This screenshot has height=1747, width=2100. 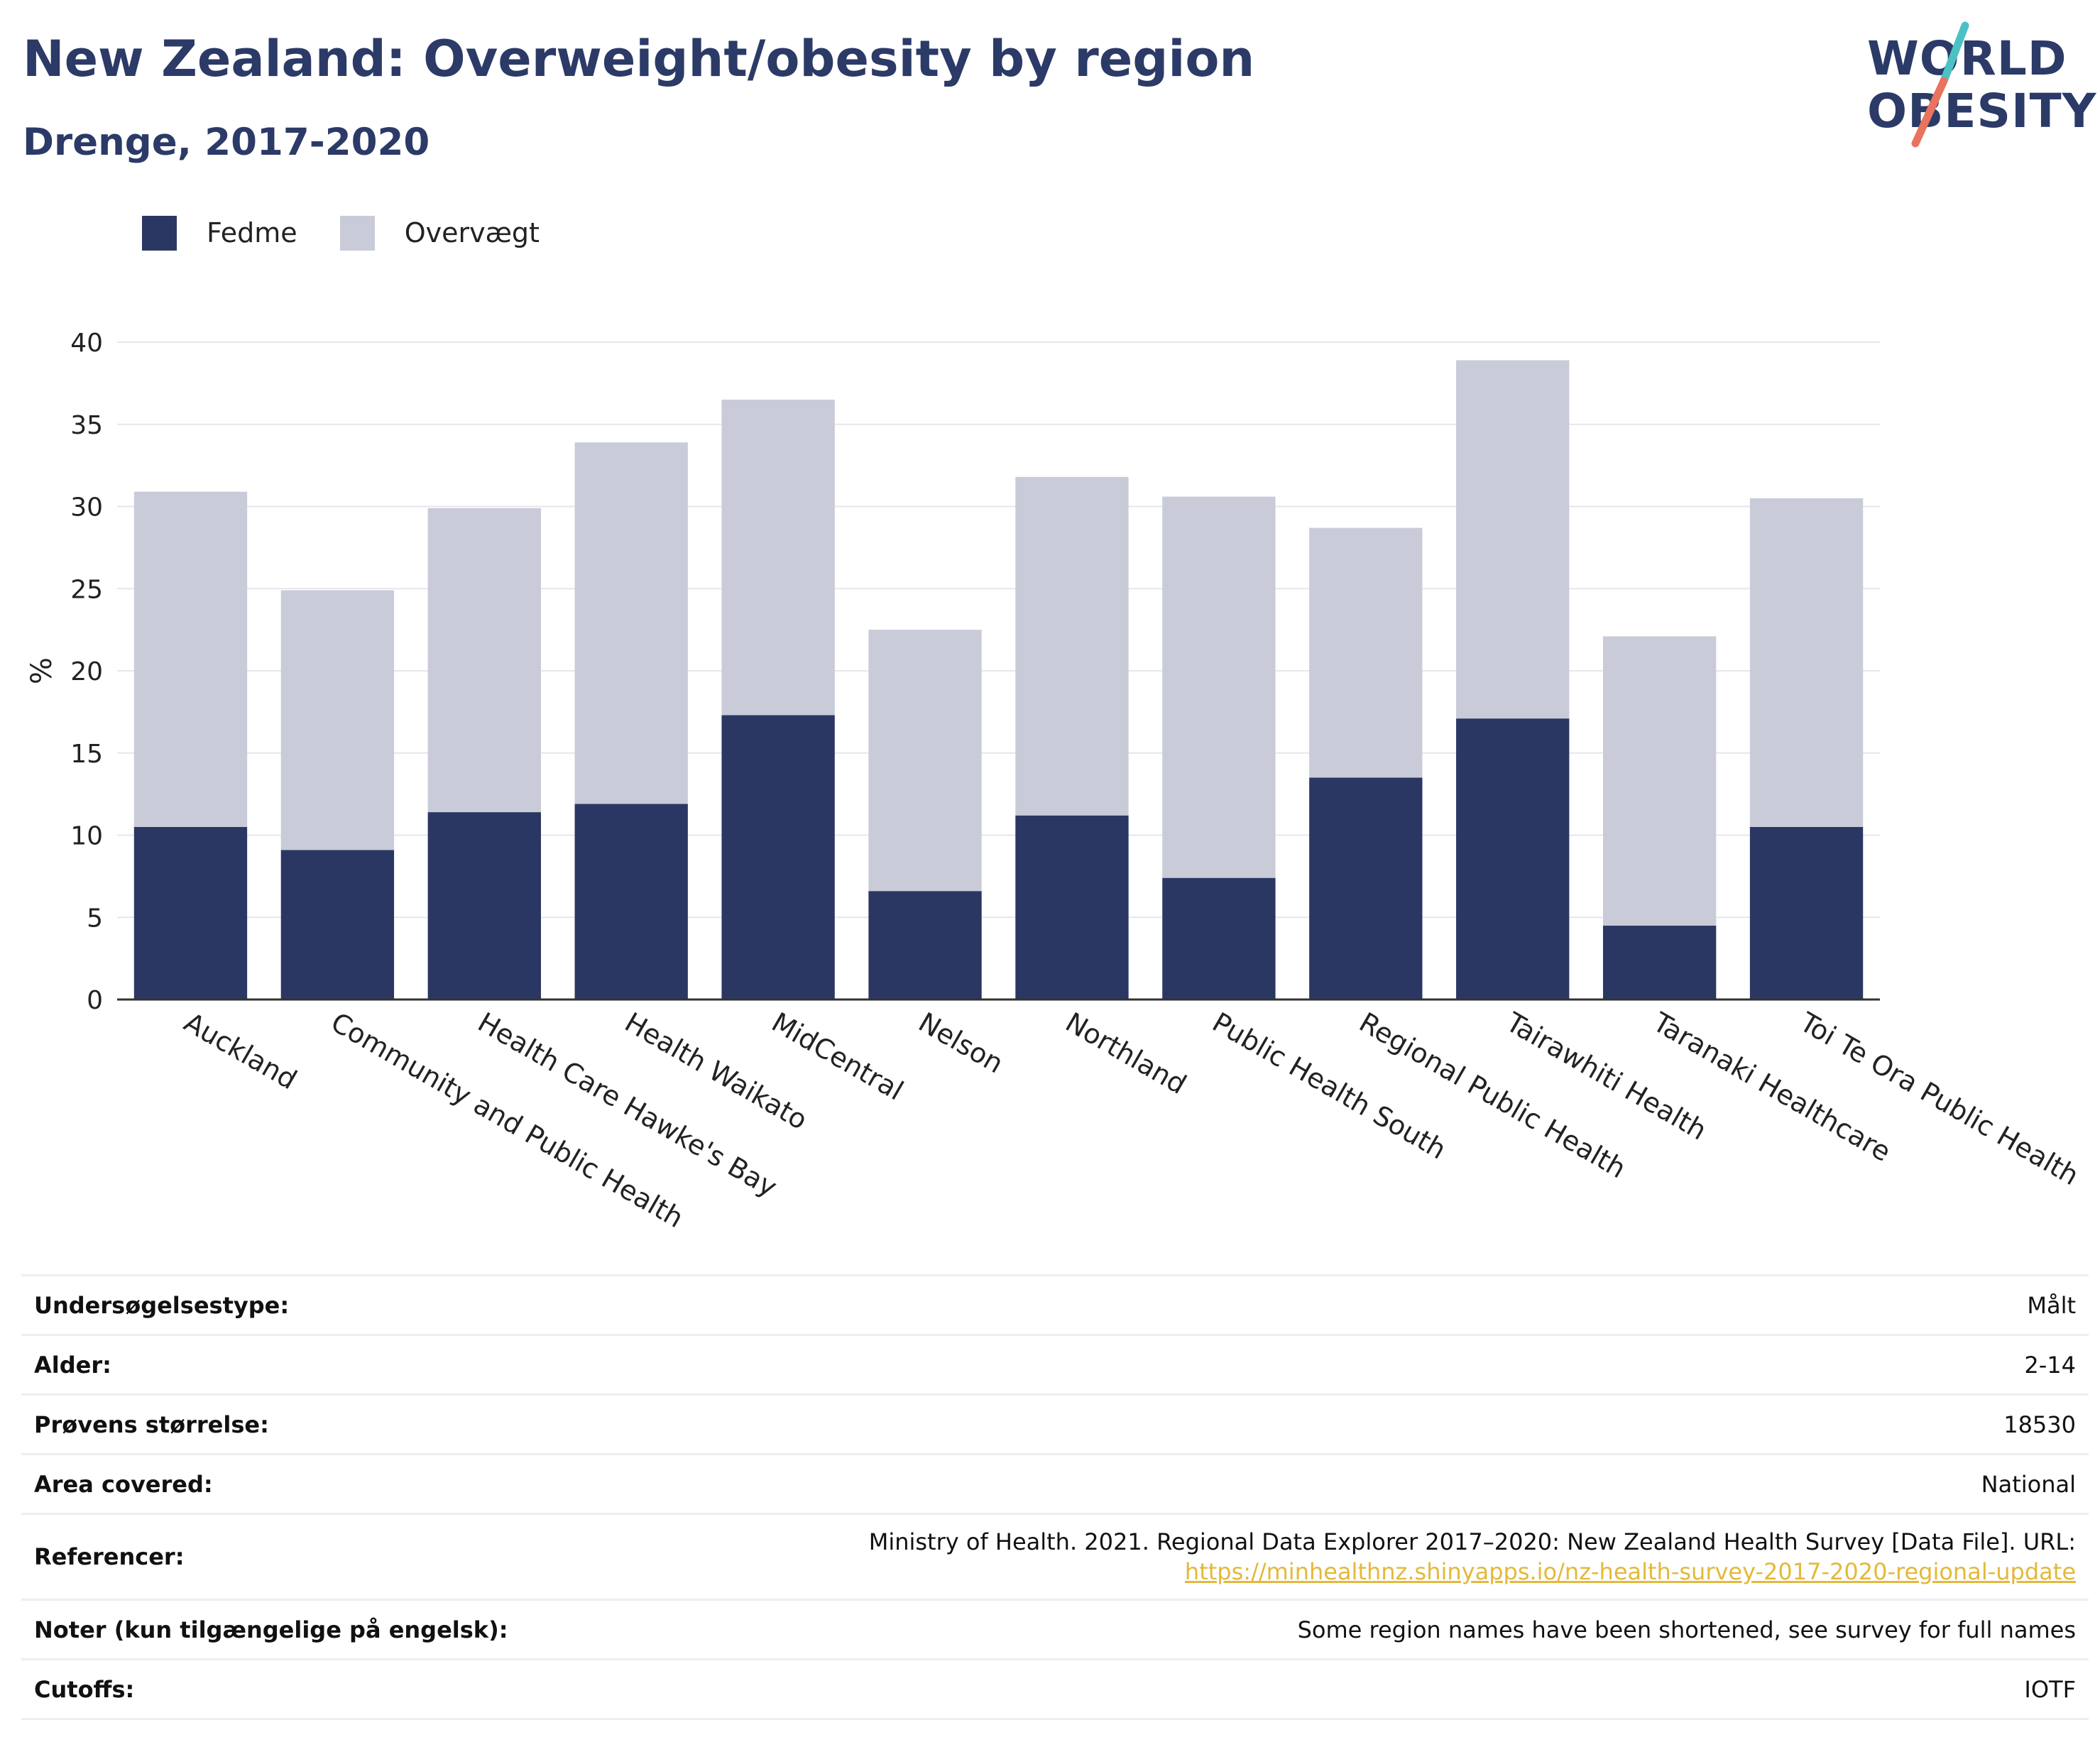 I want to click on y-tick-label: 25, so click(x=86, y=589).